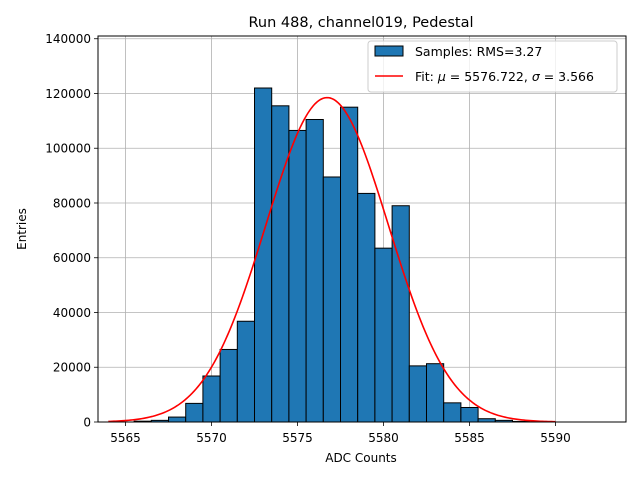  I want to click on y-tick-label: 20000, so click(72, 368).